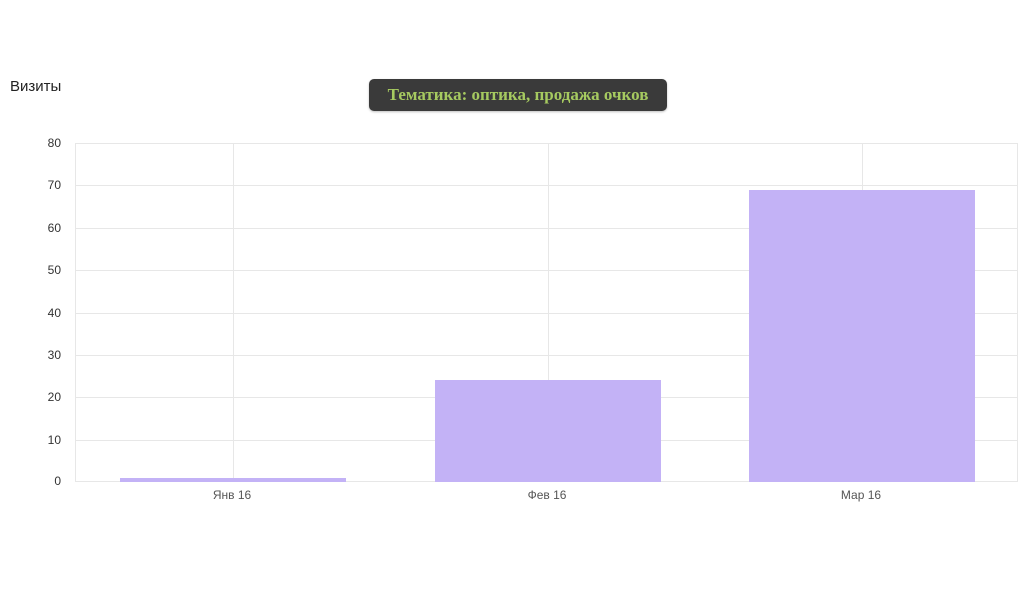 Image resolution: width=1033 pixels, height=600 pixels. I want to click on y-axis-tick-label: 10, so click(54, 440).